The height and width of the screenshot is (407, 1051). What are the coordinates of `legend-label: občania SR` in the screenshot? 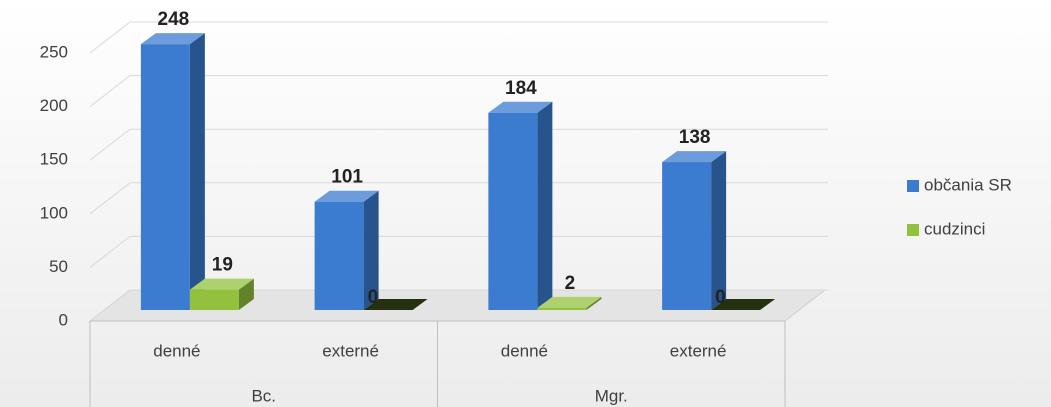 It's located at (968, 184).